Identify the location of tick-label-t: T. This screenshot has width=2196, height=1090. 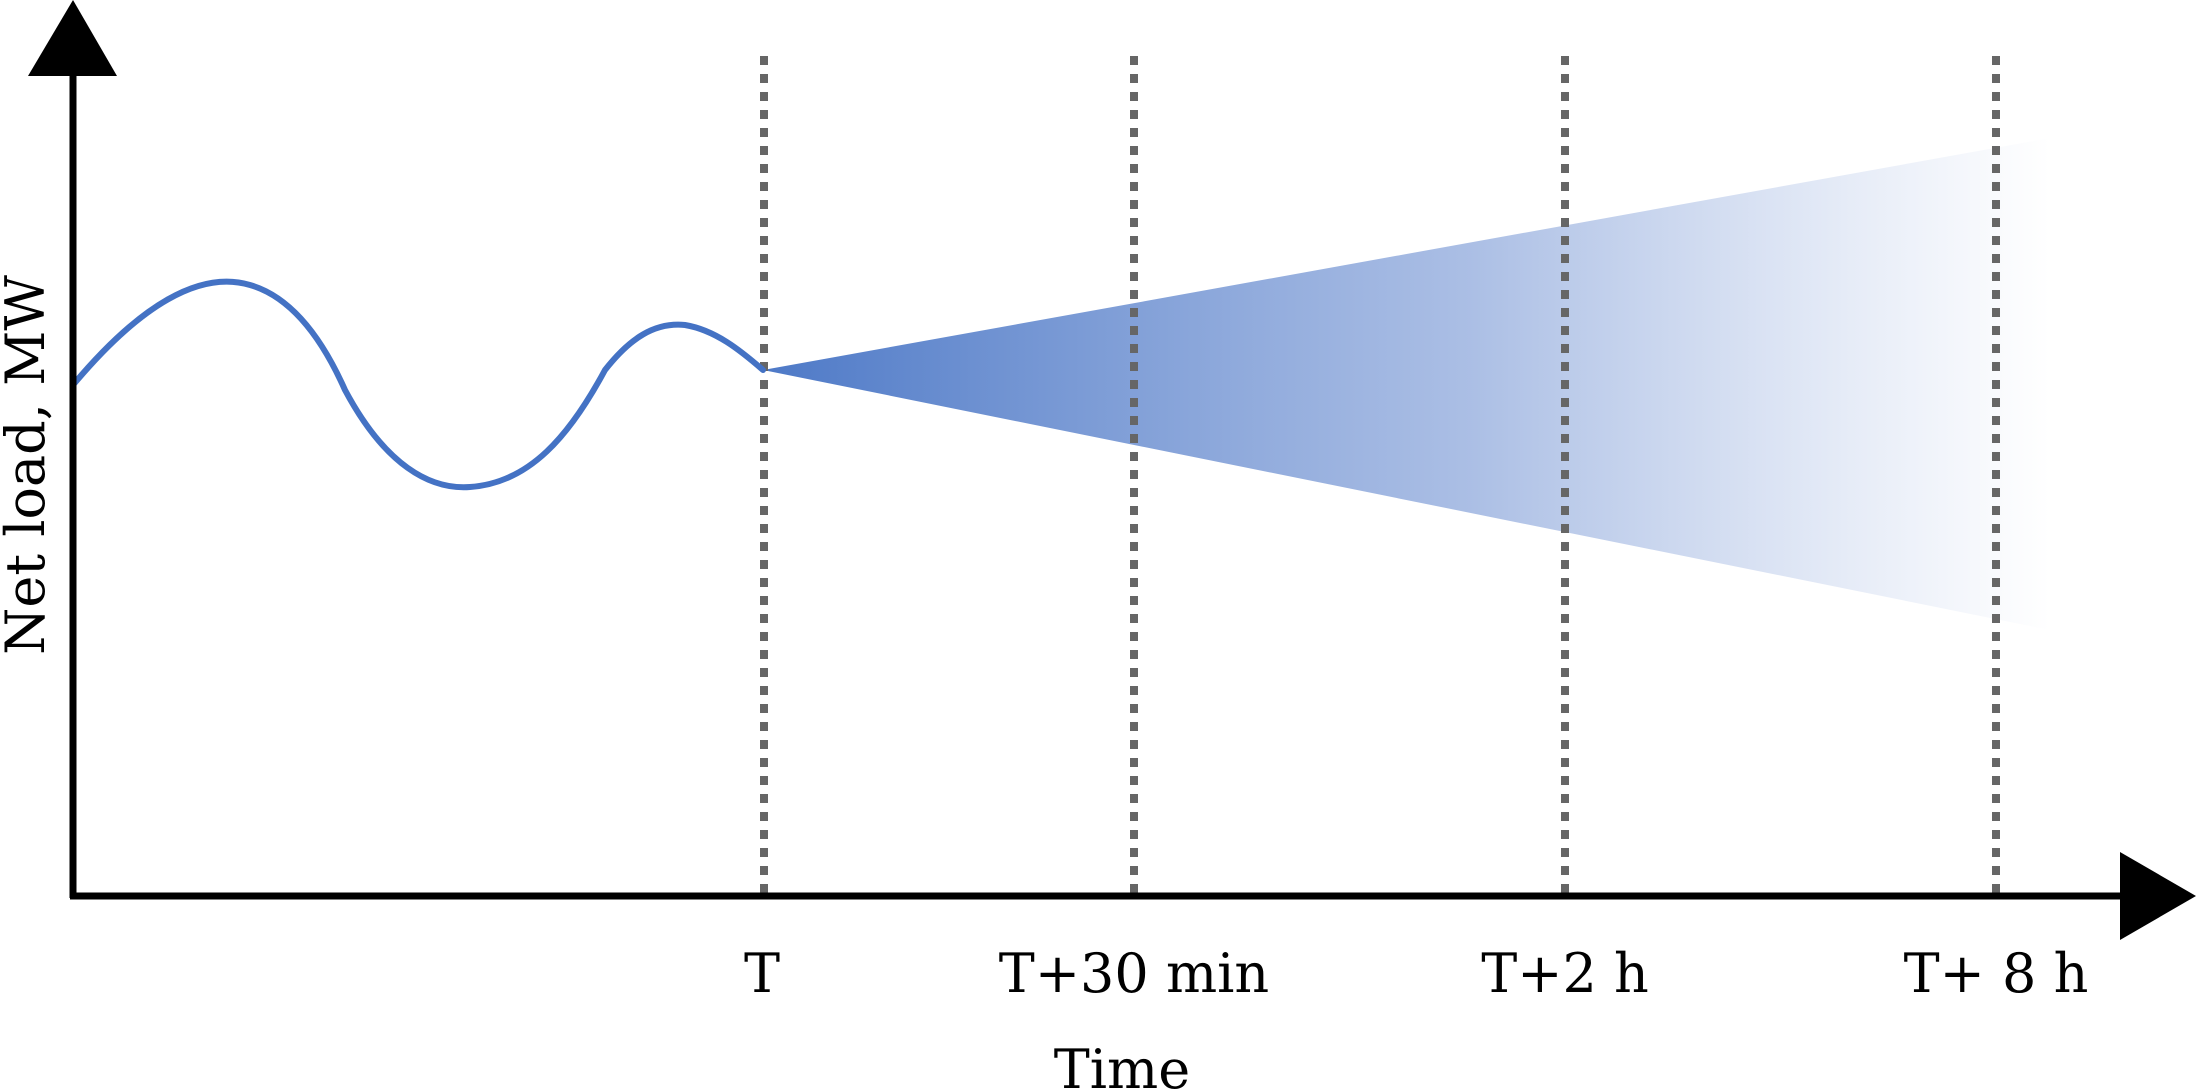
(762, 973).